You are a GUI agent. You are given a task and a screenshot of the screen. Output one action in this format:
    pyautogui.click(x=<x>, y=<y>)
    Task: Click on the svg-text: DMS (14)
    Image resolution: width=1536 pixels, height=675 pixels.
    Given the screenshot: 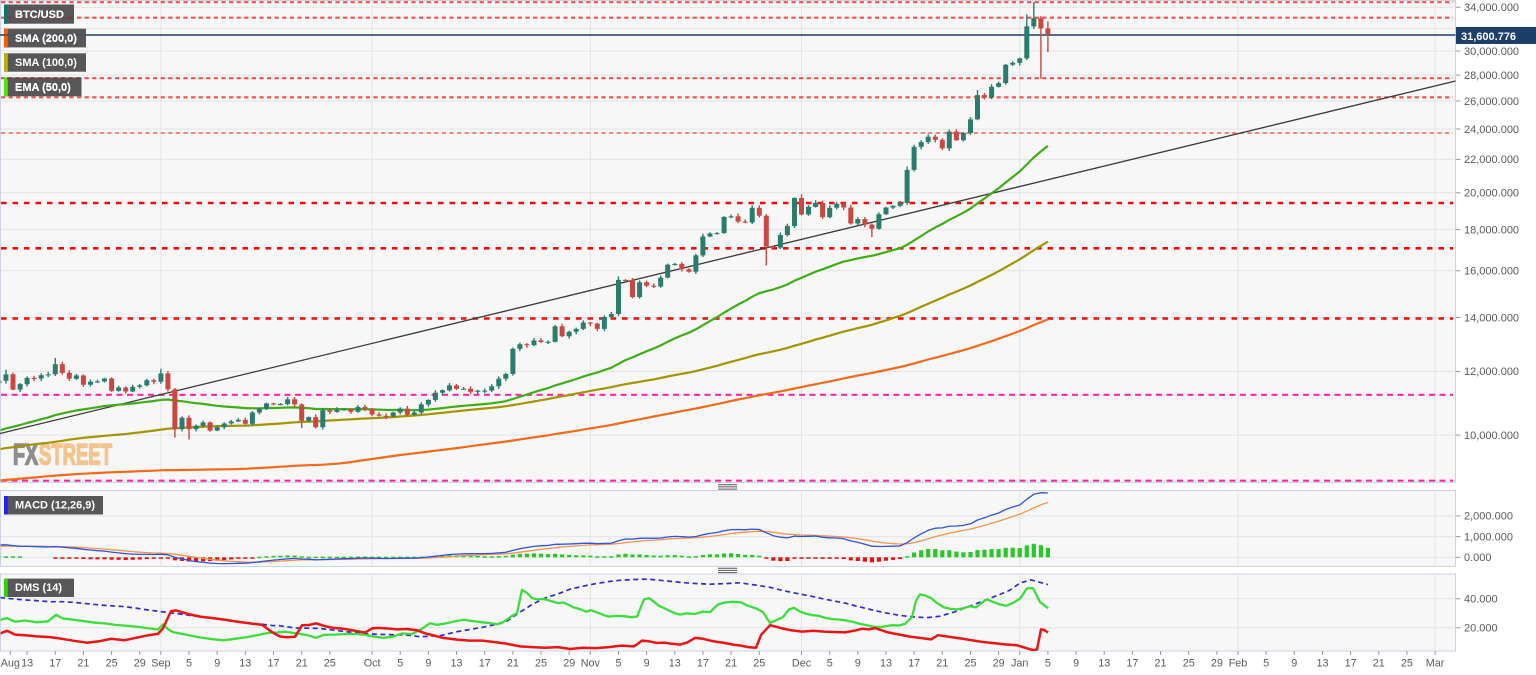 What is the action you would take?
    pyautogui.click(x=38, y=588)
    